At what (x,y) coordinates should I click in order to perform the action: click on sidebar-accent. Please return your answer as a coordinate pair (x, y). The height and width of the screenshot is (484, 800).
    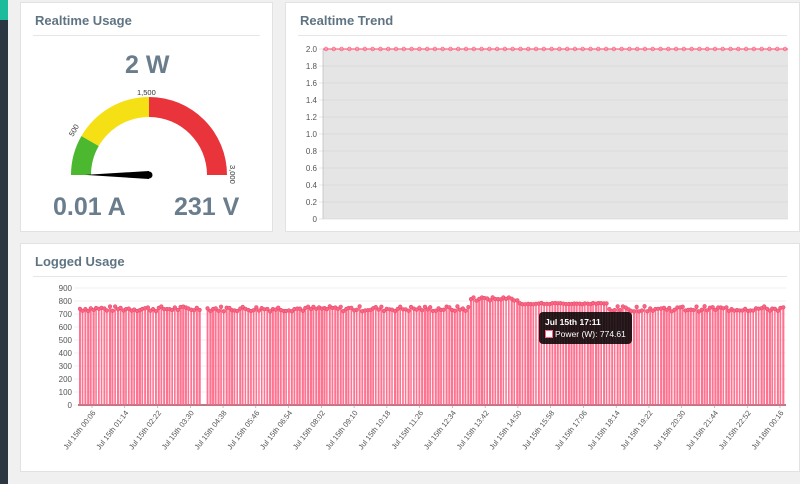
    Looking at the image, I should click on (4, 10).